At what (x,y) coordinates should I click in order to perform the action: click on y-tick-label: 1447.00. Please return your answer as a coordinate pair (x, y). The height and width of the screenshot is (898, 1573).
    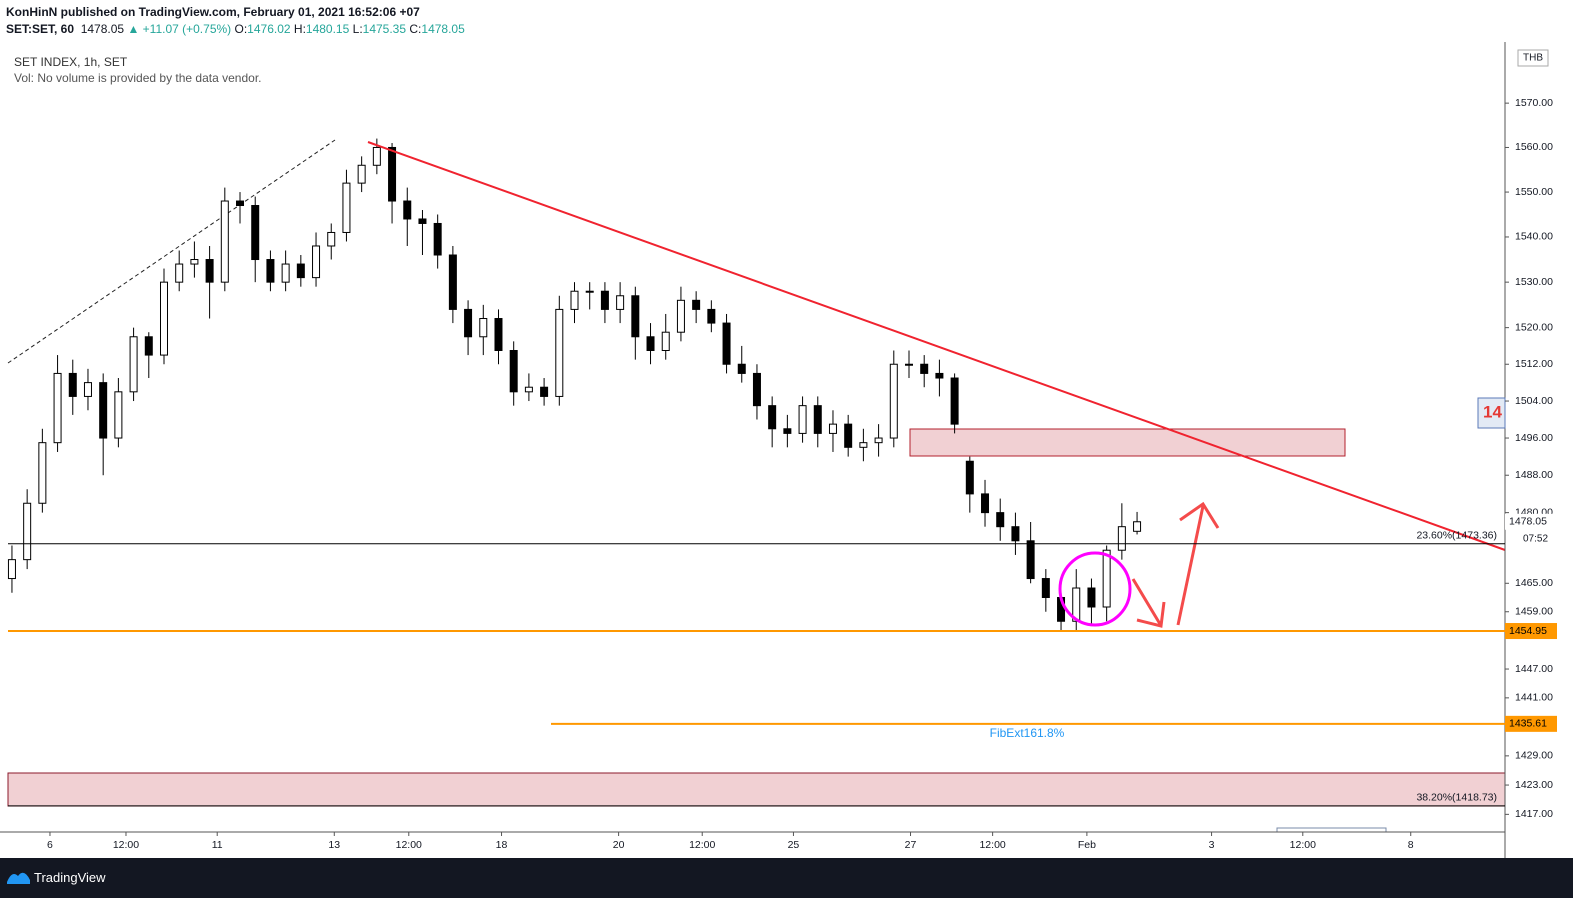
    Looking at the image, I should click on (1534, 669).